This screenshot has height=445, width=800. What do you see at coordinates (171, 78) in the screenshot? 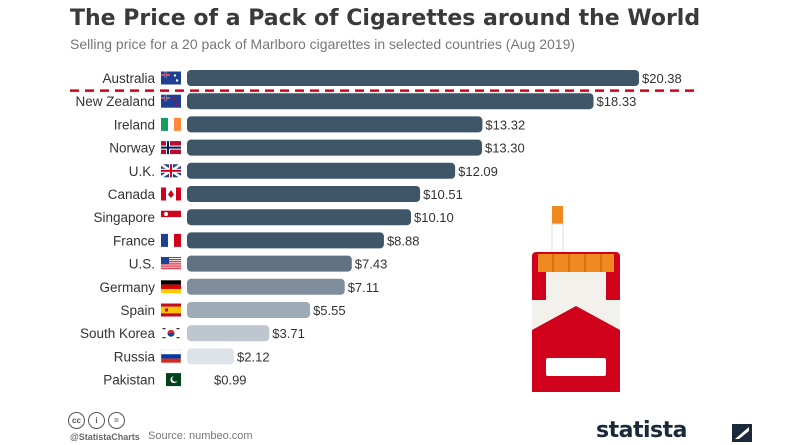
I see `flag-australia-icon` at bounding box center [171, 78].